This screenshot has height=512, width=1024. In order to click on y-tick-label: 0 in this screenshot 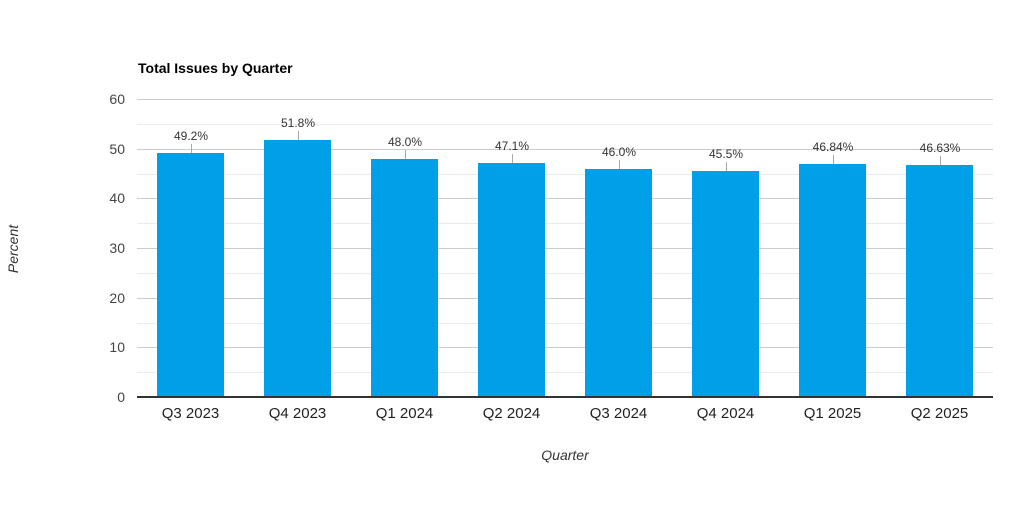, I will do `click(121, 397)`.